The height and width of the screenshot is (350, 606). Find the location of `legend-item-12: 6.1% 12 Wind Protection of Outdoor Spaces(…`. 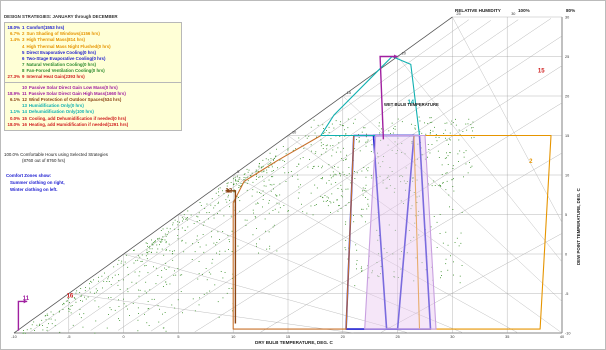

legend-item-12: 6.1% 12 Wind Protection of Outdoor Spaces(… is located at coordinates (93, 100).